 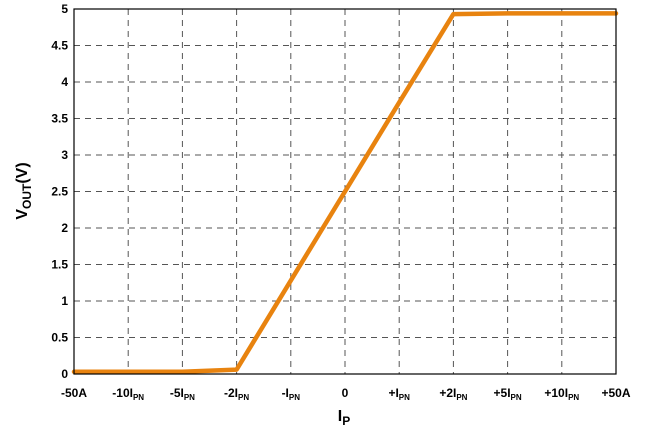 I want to click on x-tick-label: -10IPN, so click(x=128, y=394).